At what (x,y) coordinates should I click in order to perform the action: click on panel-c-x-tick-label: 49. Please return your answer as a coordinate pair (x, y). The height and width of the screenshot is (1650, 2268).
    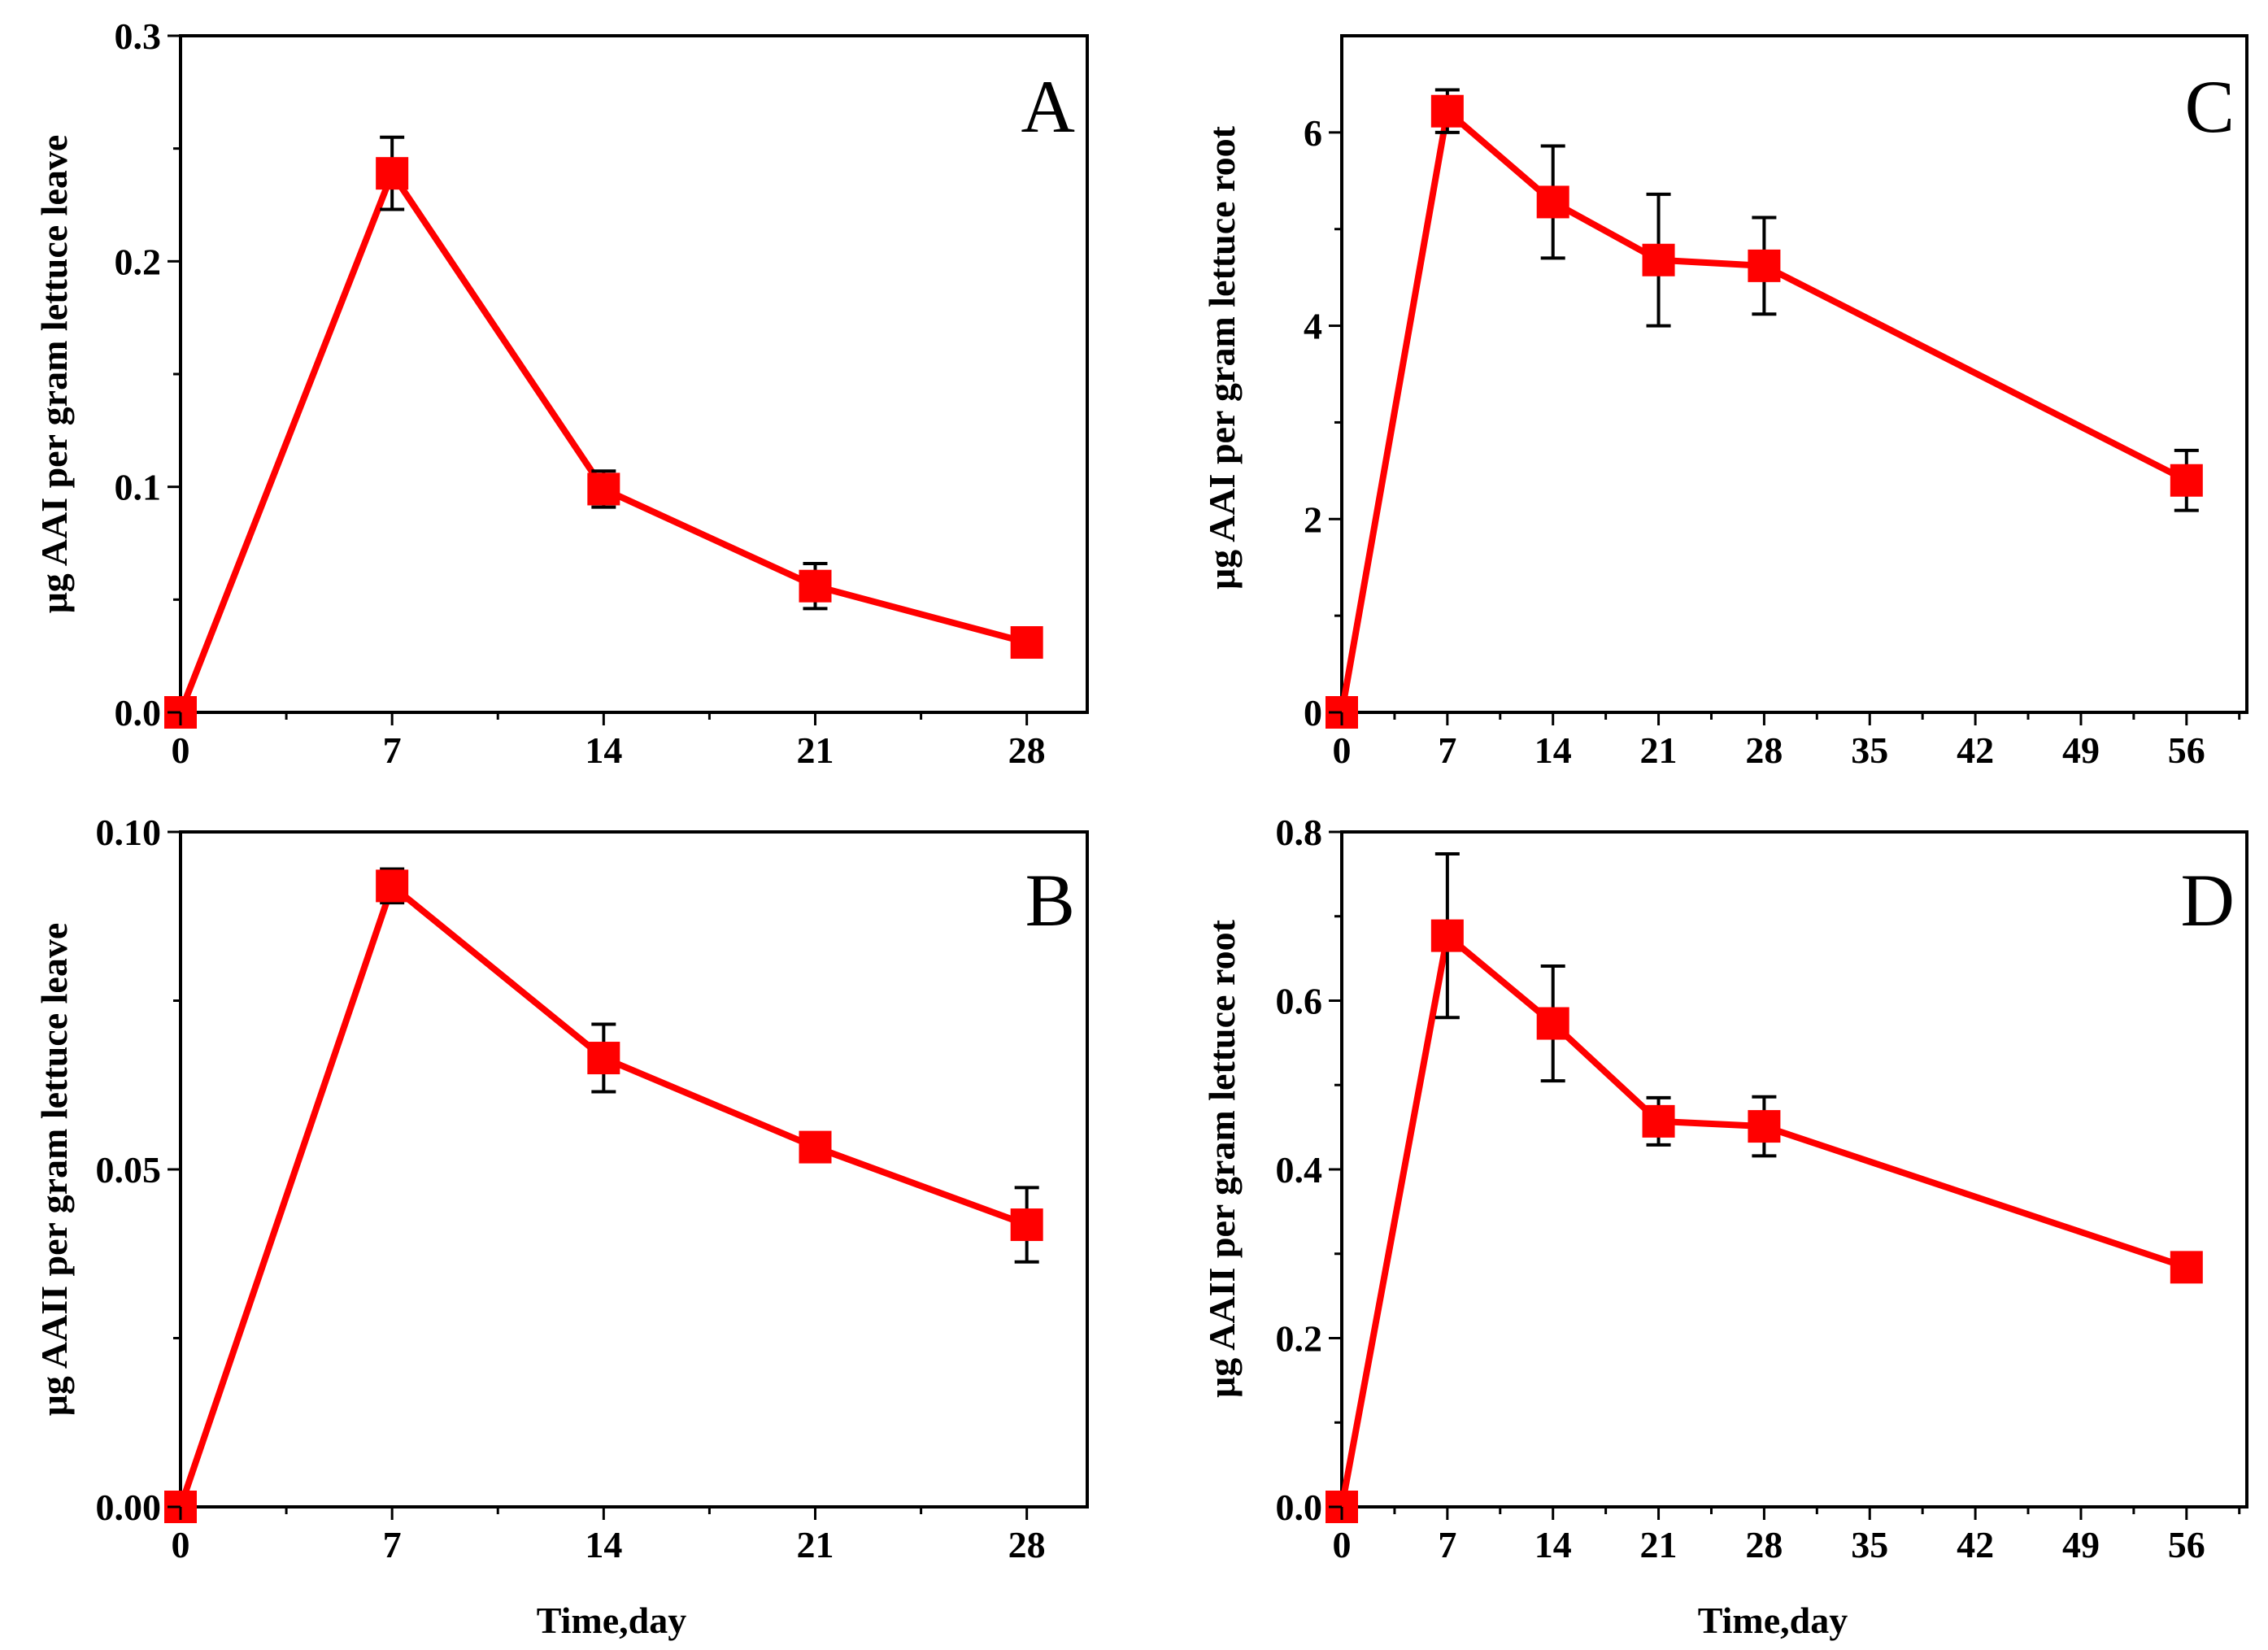
    Looking at the image, I should click on (2081, 750).